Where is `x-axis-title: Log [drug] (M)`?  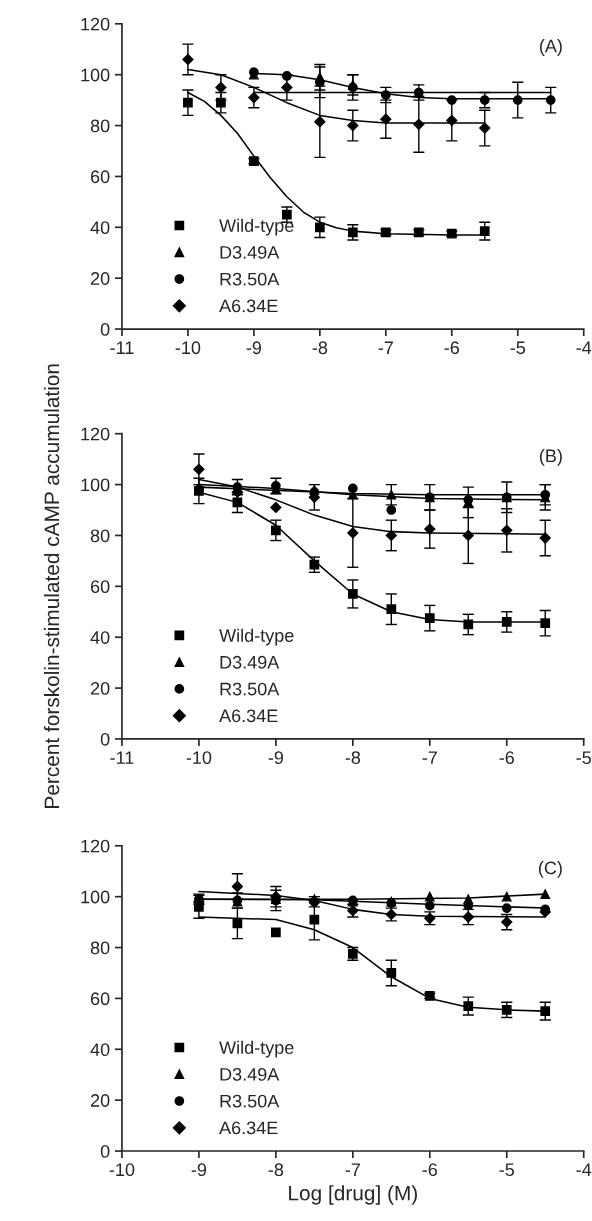 x-axis-title: Log [drug] (M) is located at coordinates (353, 1195).